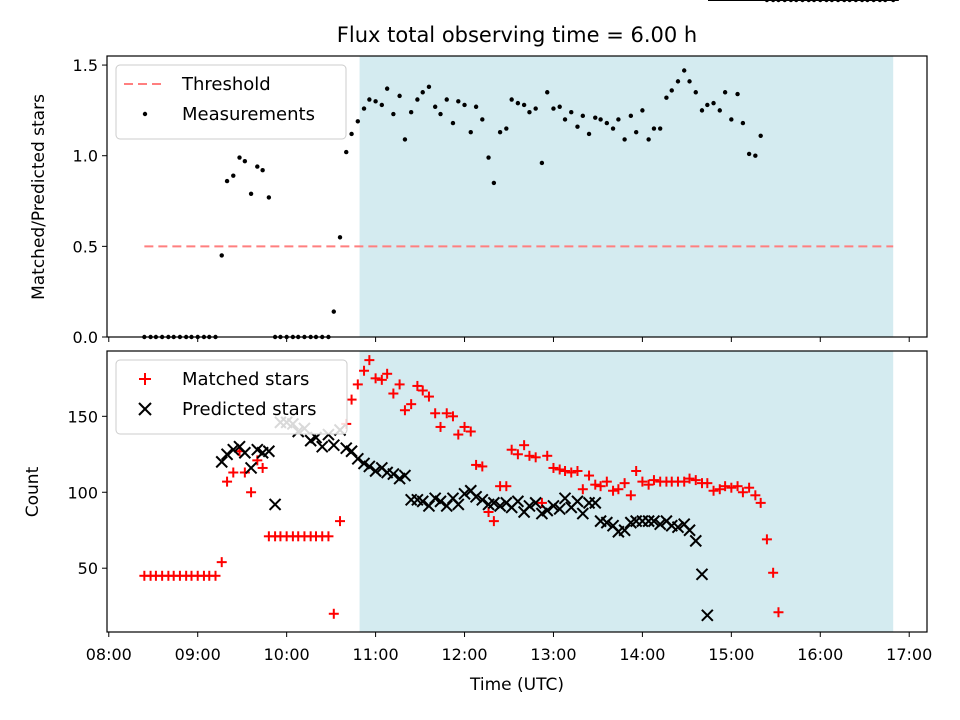 This screenshot has height=720, width=960. I want to click on y-tick-label: 0.5, so click(85, 246).